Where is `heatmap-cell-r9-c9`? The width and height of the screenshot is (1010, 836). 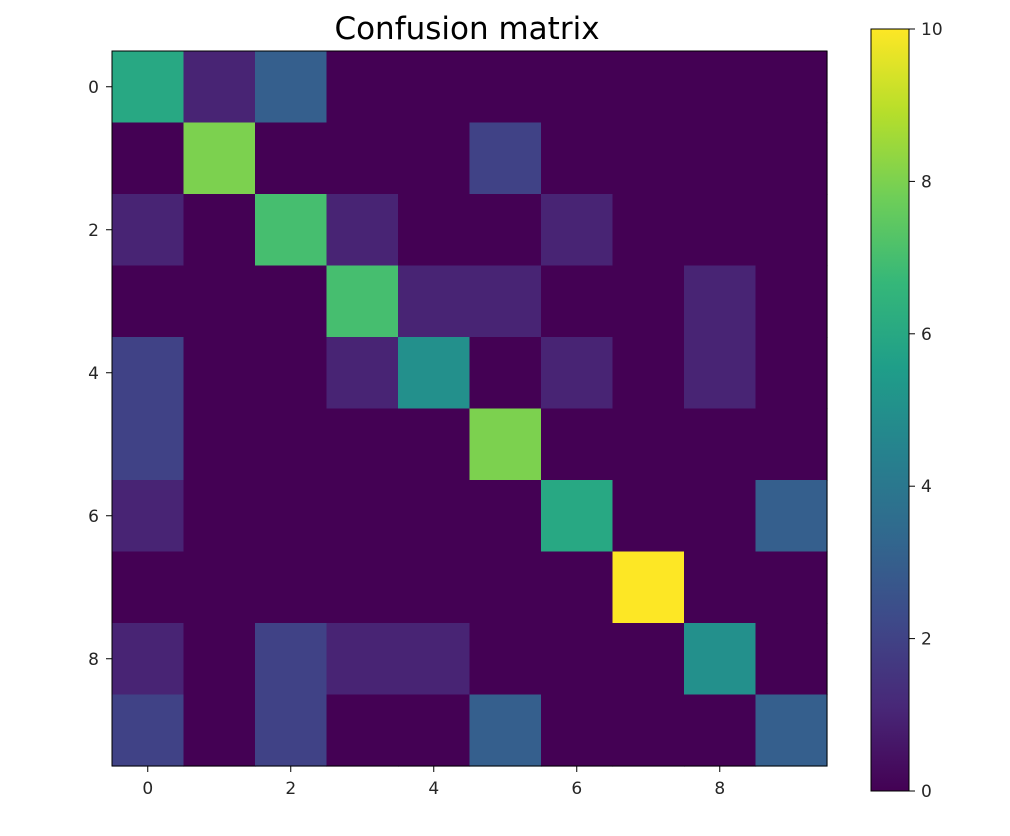 heatmap-cell-r9-c9 is located at coordinates (791, 730).